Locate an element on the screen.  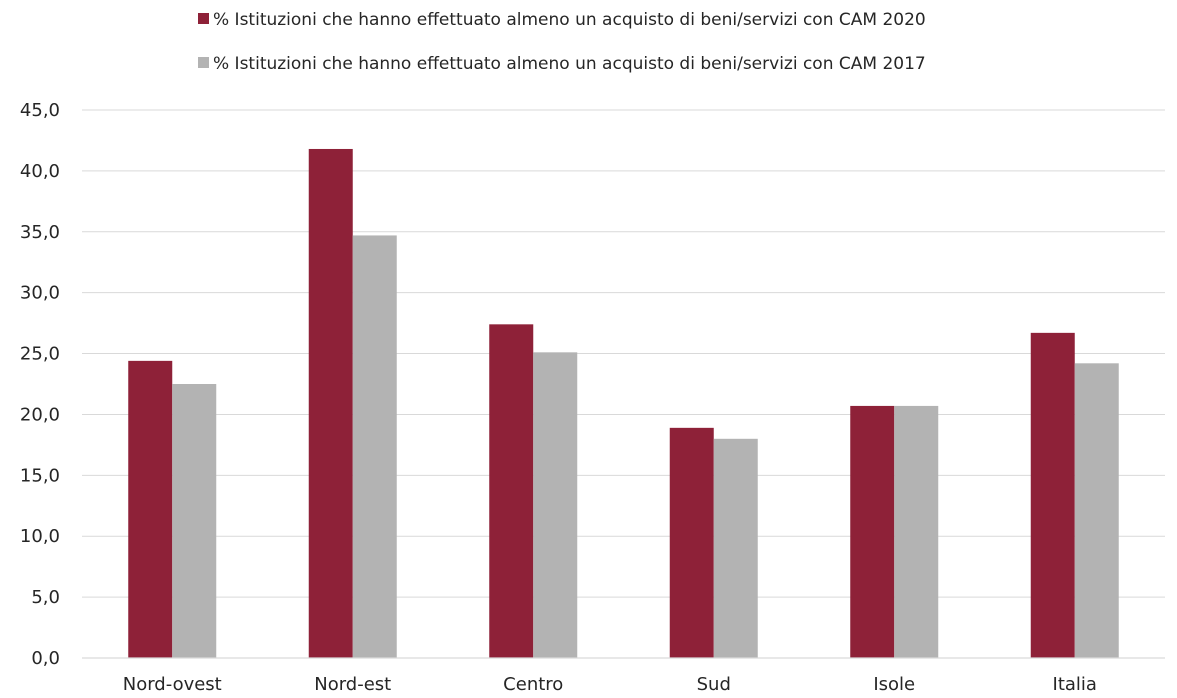
bar-centro-2017 is located at coordinates (555, 505).